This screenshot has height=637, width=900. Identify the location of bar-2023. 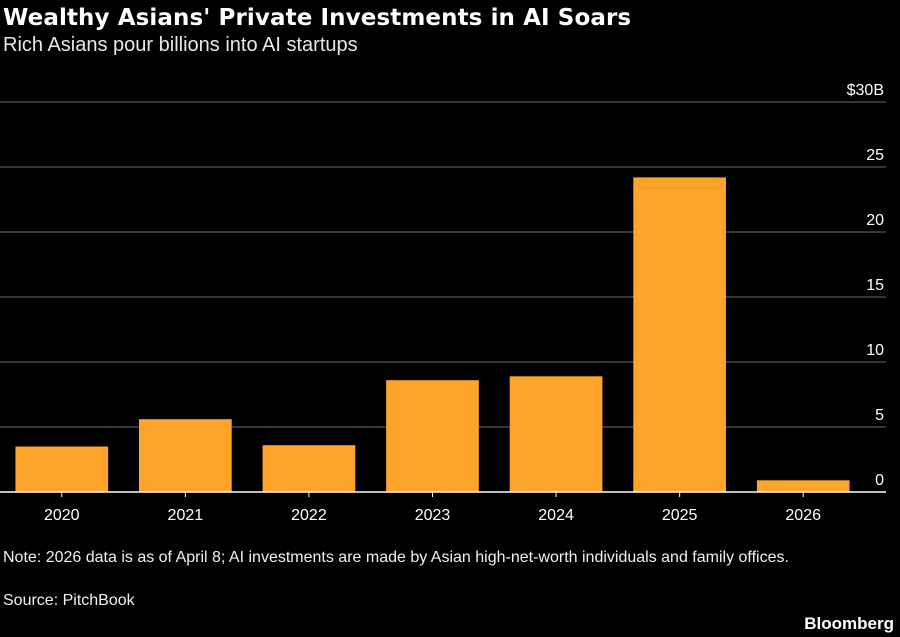
(432, 436).